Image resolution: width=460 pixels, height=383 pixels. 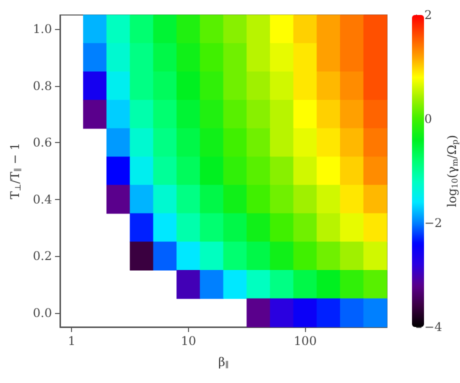 I want to click on y-tick-label: 0.2, so click(x=42, y=256).